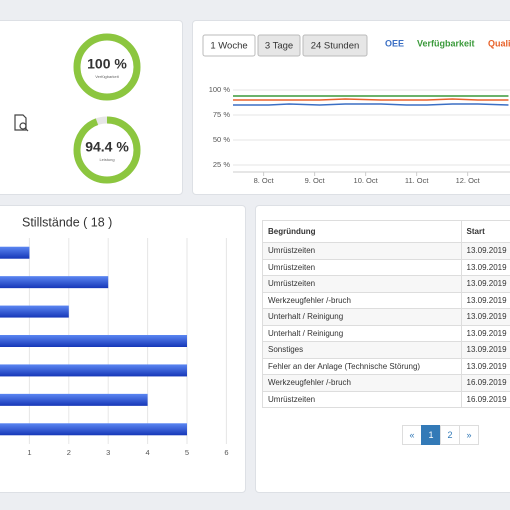 This screenshot has height=510, width=510. What do you see at coordinates (148, 452) in the screenshot?
I see `x-tick-label: 4` at bounding box center [148, 452].